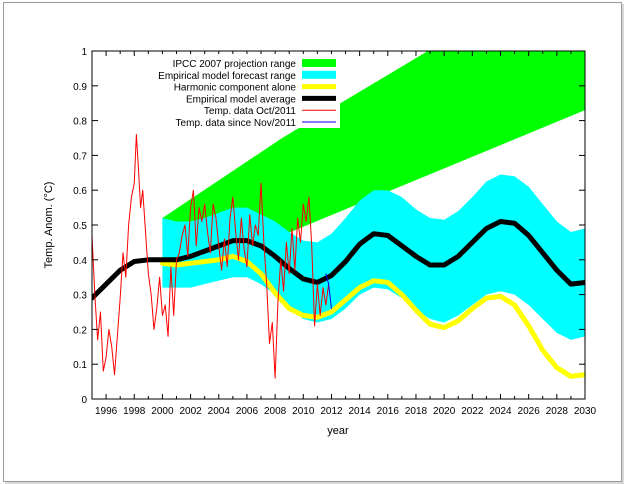 This screenshot has height=484, width=625. I want to click on legend-label-empirical-model-forecast-range: Empirical model forecast range, so click(227, 76).